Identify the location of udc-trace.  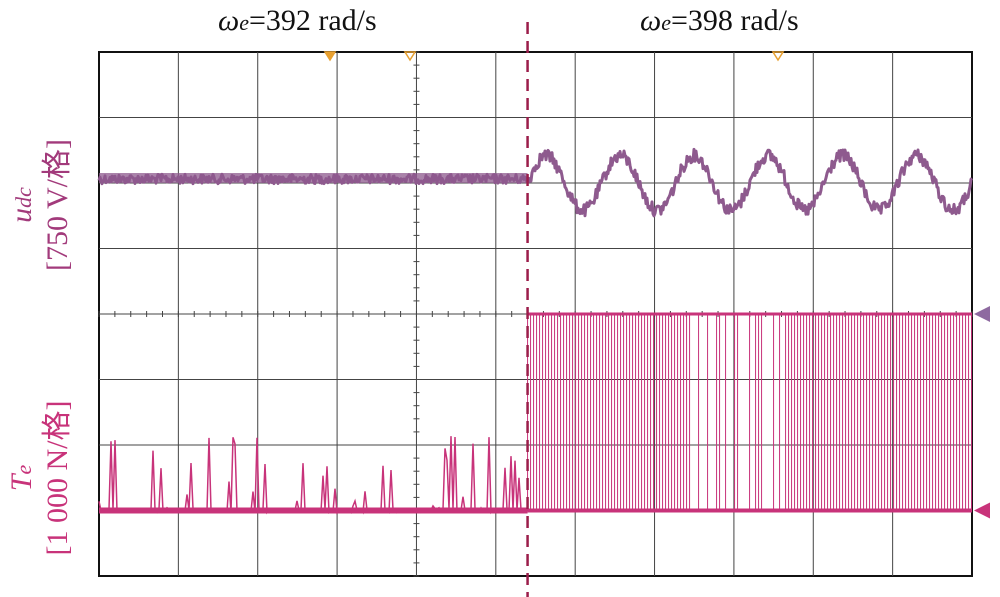
(535, 182).